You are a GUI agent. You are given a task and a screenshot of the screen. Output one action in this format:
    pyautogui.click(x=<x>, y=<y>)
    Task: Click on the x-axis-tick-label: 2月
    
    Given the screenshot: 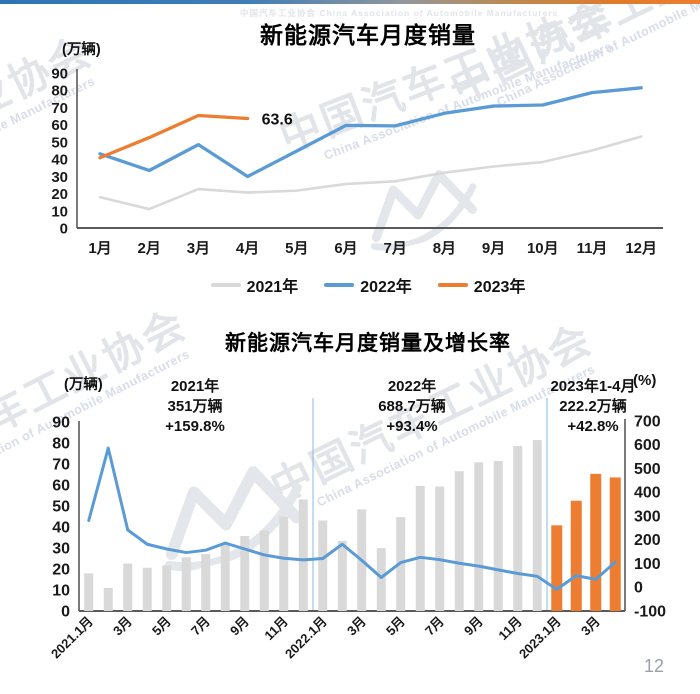 What is the action you would take?
    pyautogui.click(x=149, y=248)
    